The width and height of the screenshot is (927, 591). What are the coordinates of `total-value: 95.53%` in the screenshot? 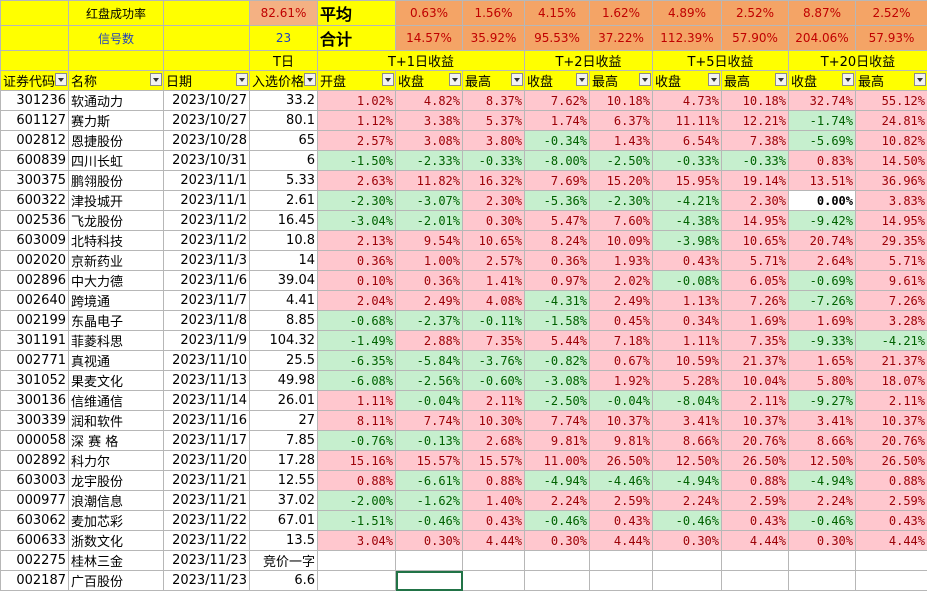 It's located at (557, 38).